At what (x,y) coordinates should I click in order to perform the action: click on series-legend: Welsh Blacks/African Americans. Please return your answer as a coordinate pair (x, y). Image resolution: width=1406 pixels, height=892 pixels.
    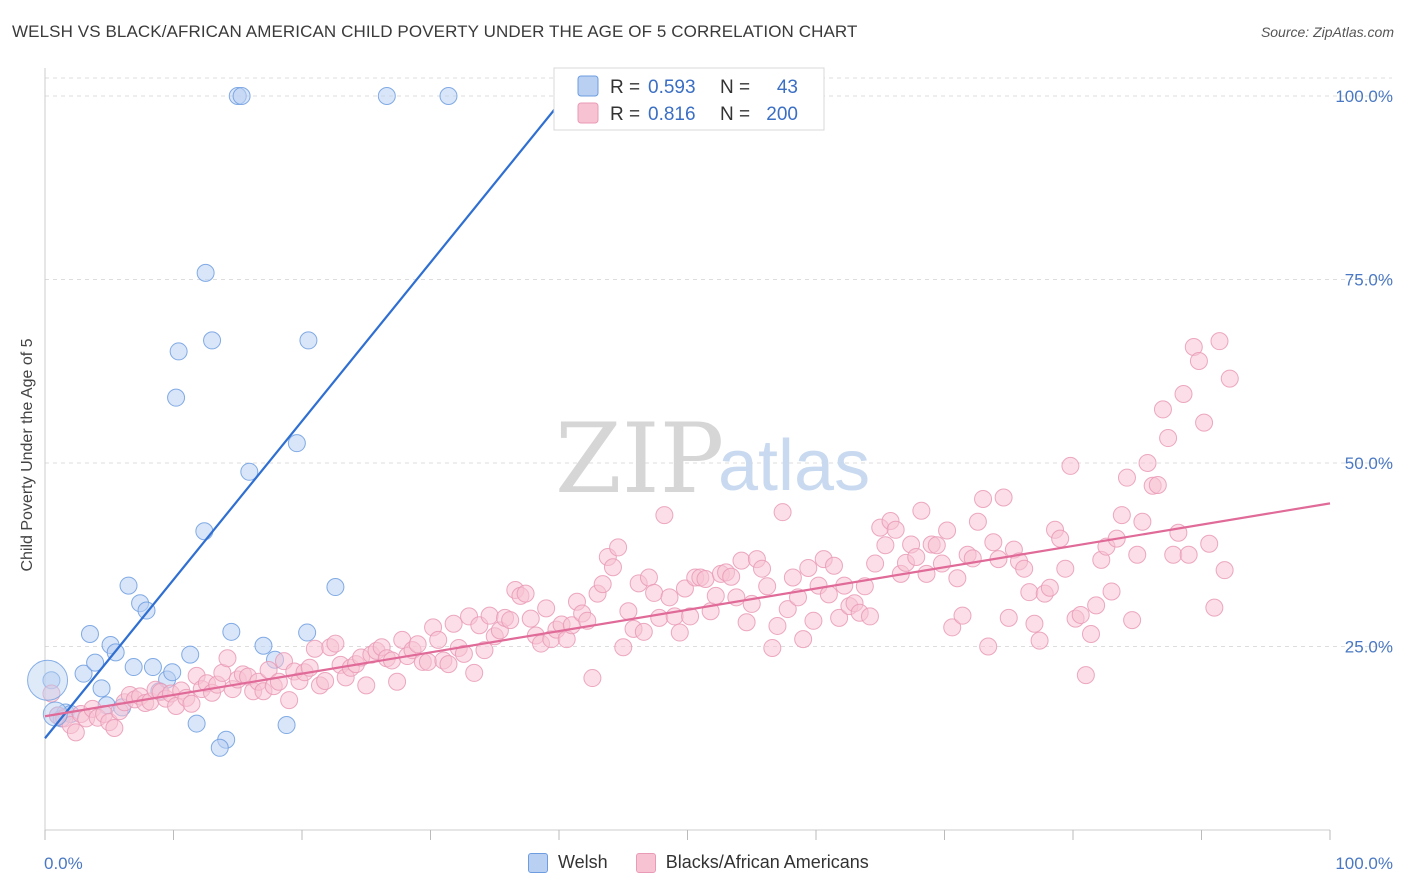
    Looking at the image, I should click on (712, 862).